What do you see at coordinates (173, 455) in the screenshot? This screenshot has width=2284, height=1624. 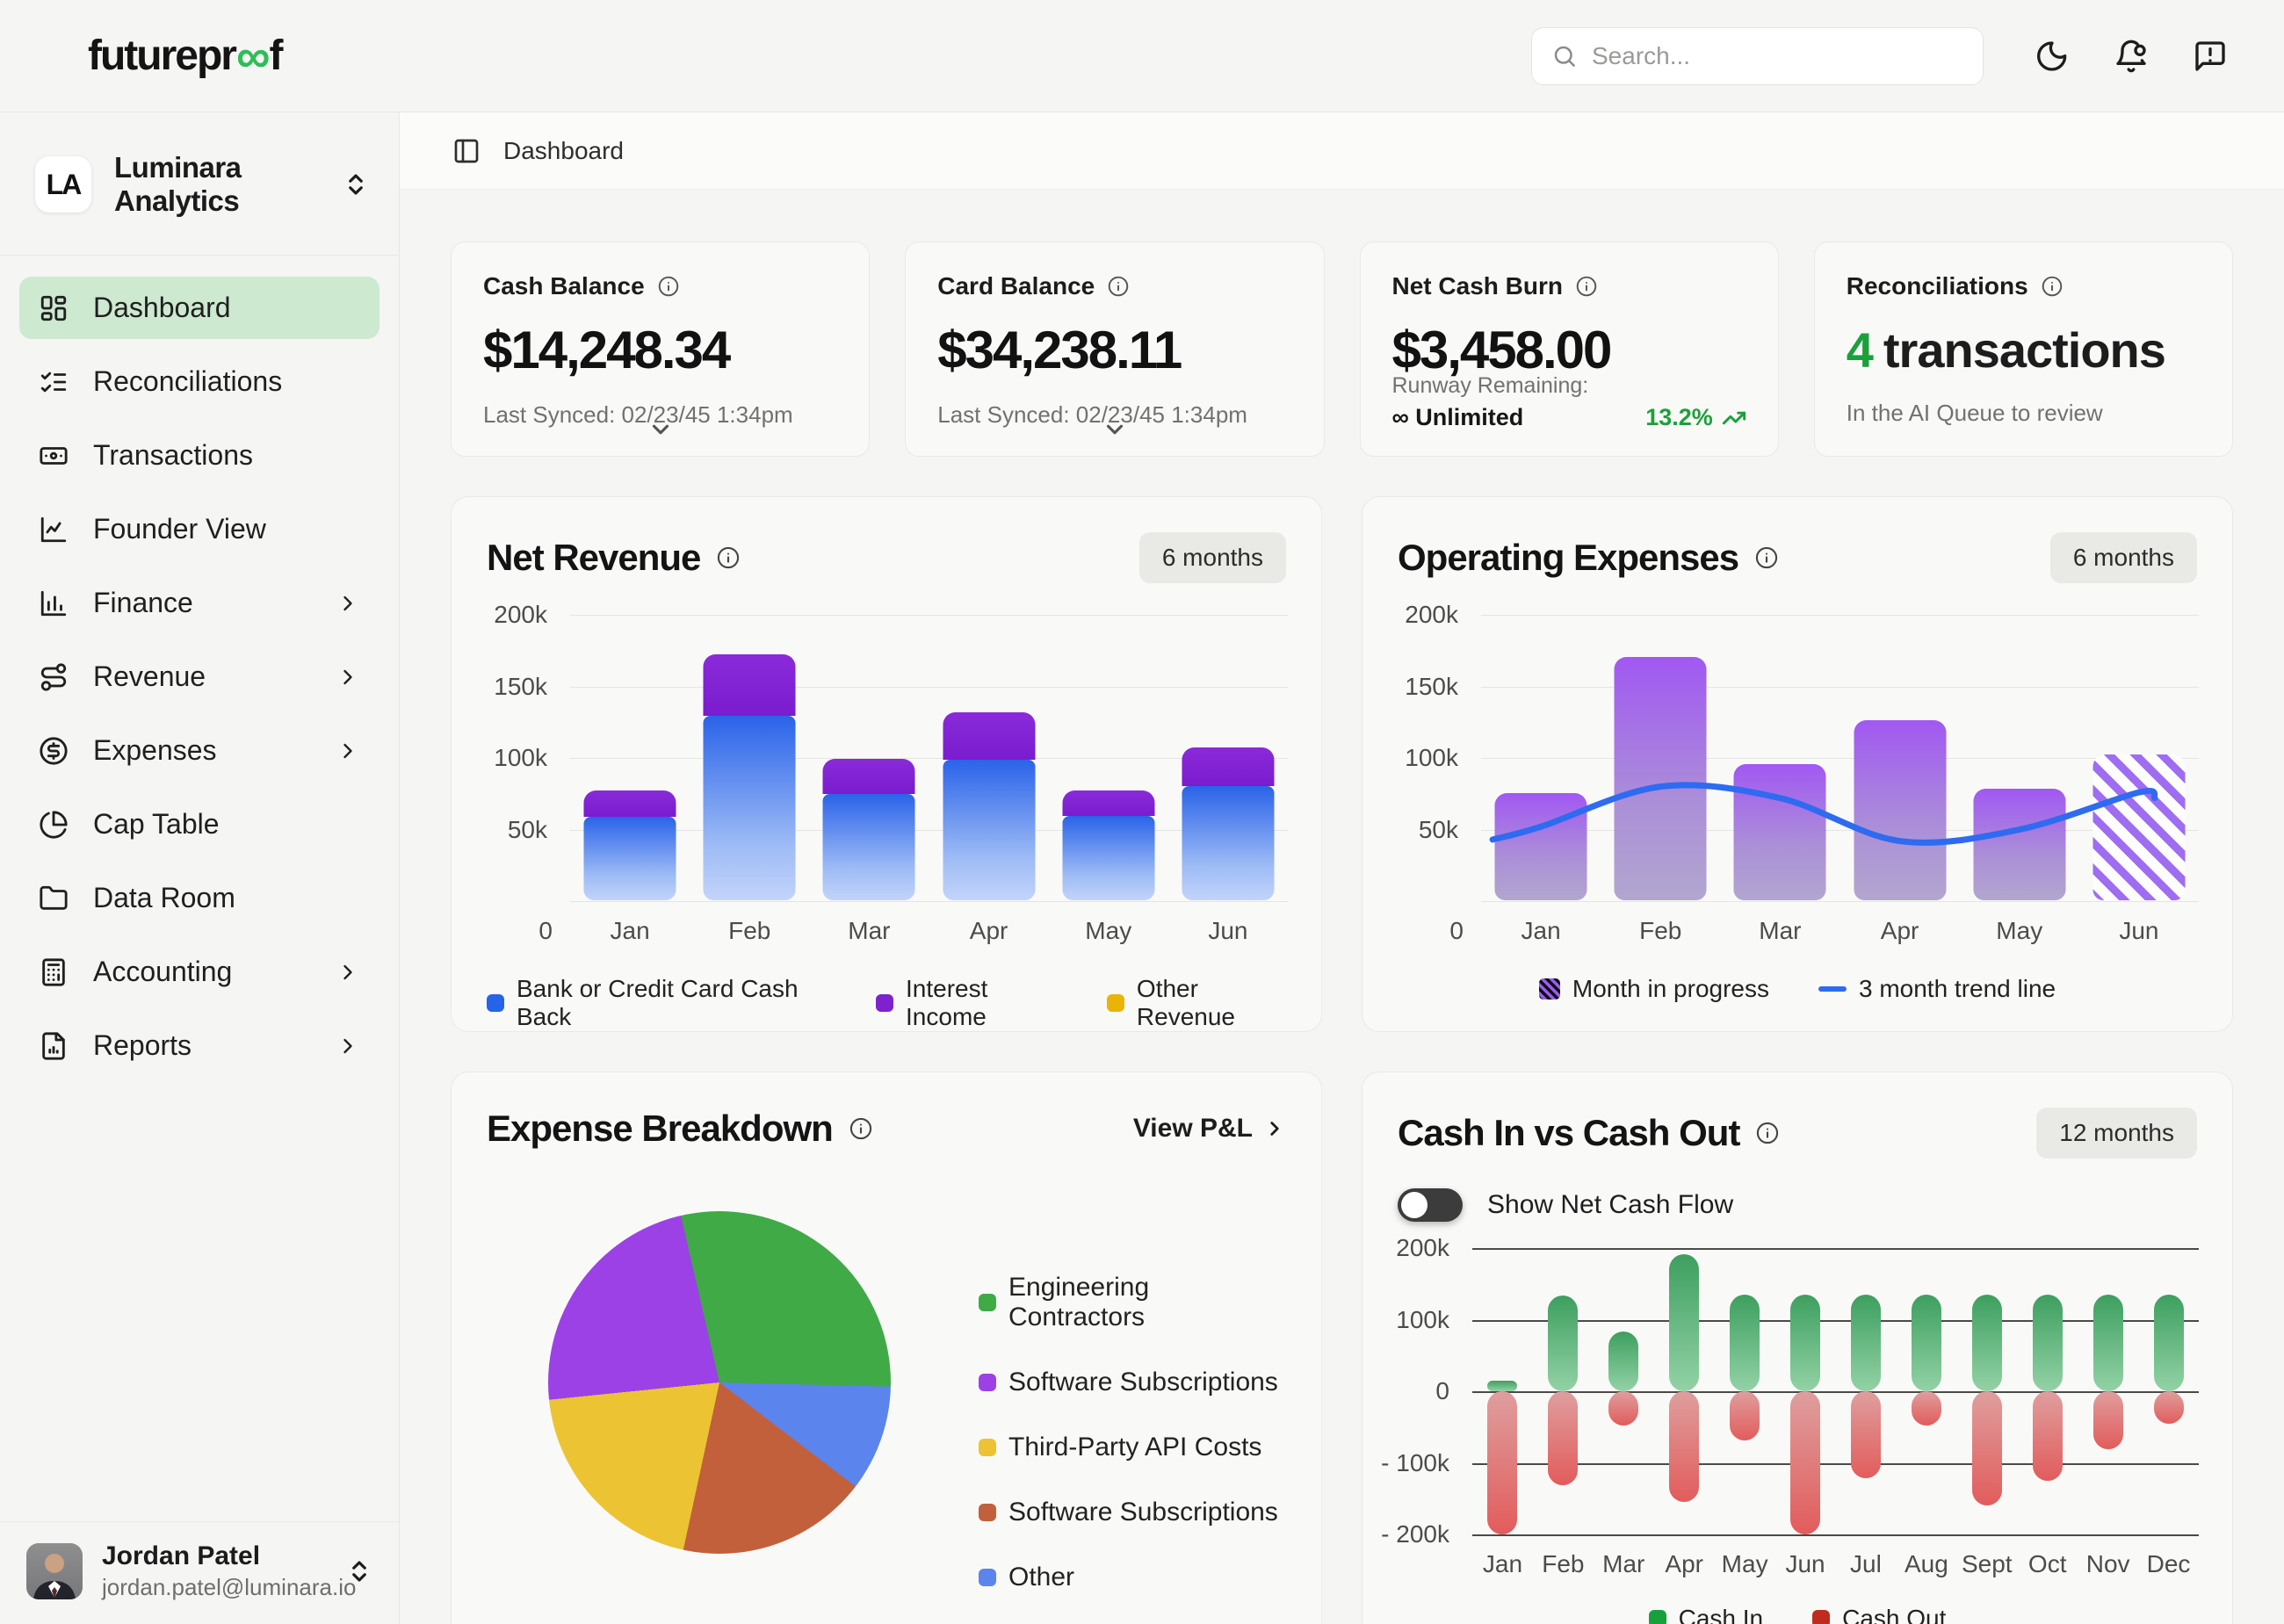 I see `sidebar-item-label: Transactions` at bounding box center [173, 455].